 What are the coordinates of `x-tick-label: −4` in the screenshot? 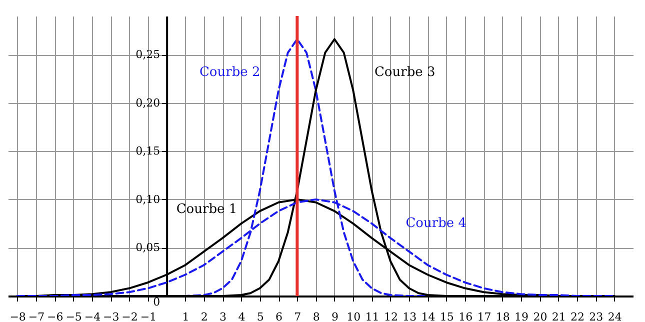 It's located at (92, 316).